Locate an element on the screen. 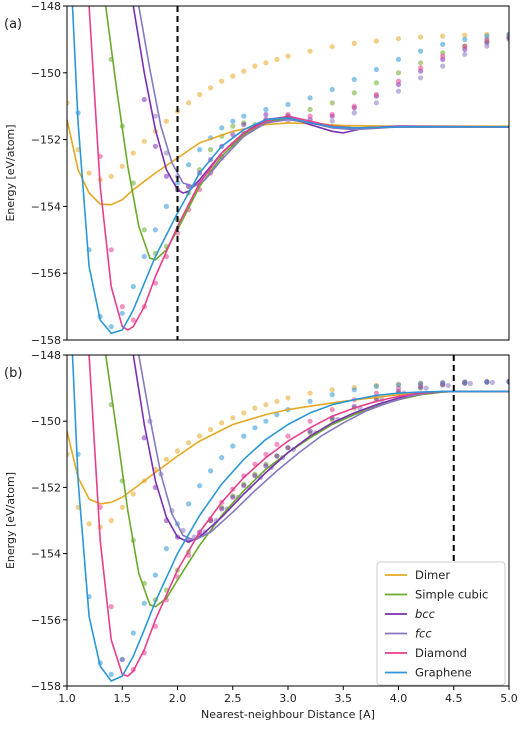  panel-label: (a) is located at coordinates (13, 24).